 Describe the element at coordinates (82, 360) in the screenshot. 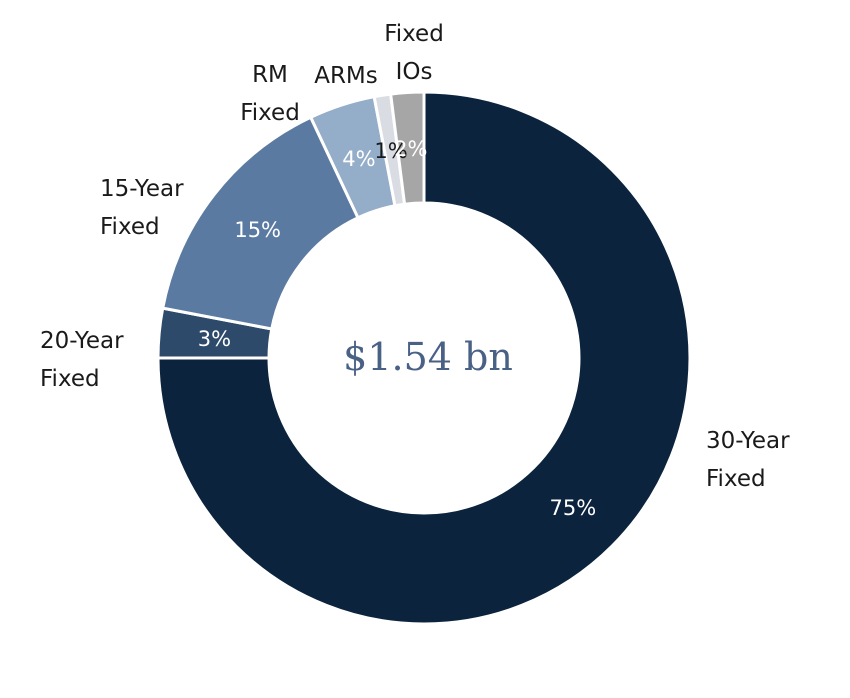

I see `category-label-20-year-fixed: 20-Year Fixed` at that location.